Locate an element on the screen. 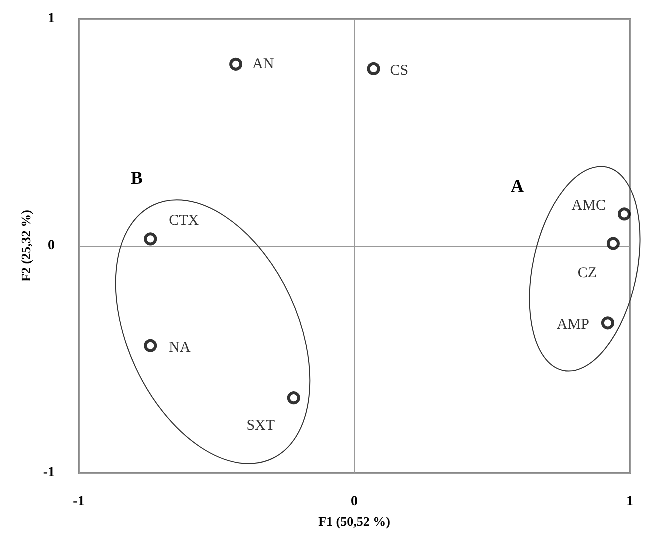 The width and height of the screenshot is (649, 556). x-tick-label: -1 is located at coordinates (79, 502).